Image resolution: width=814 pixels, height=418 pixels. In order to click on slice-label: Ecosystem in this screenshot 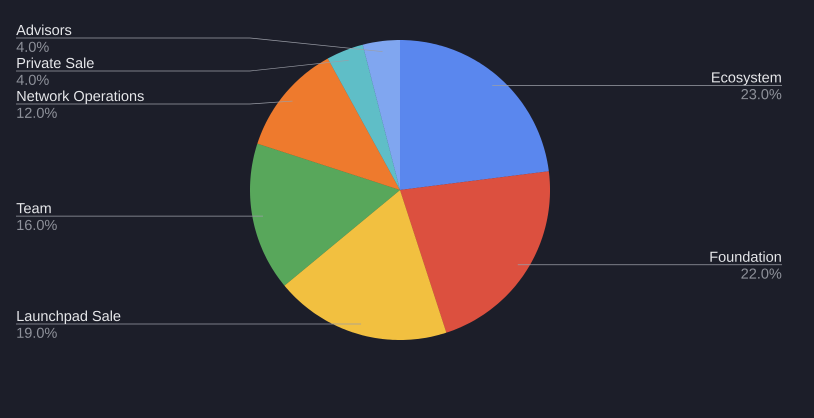, I will do `click(746, 79)`.